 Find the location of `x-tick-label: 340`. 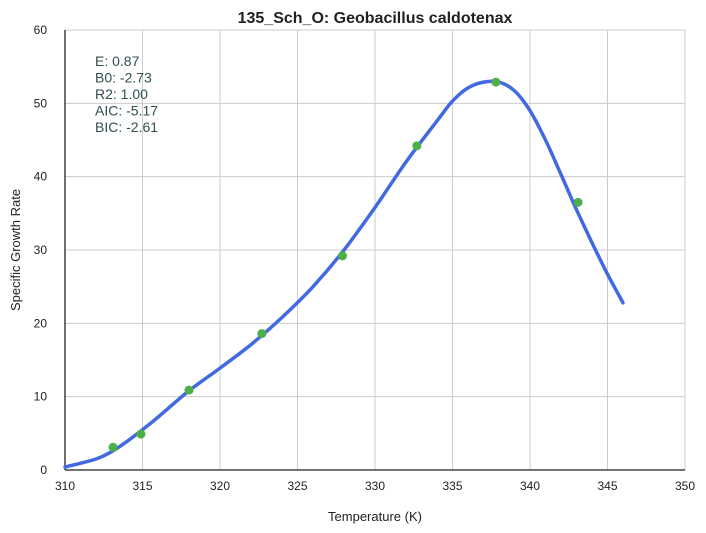

x-tick-label: 340 is located at coordinates (530, 486).